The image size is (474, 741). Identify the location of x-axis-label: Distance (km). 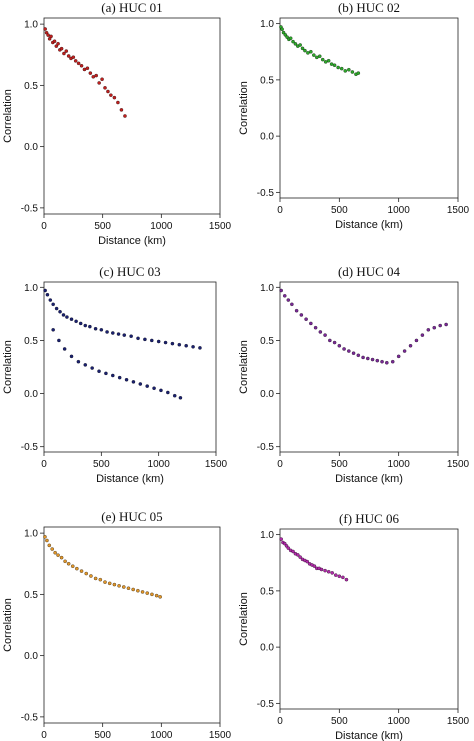
(130, 479).